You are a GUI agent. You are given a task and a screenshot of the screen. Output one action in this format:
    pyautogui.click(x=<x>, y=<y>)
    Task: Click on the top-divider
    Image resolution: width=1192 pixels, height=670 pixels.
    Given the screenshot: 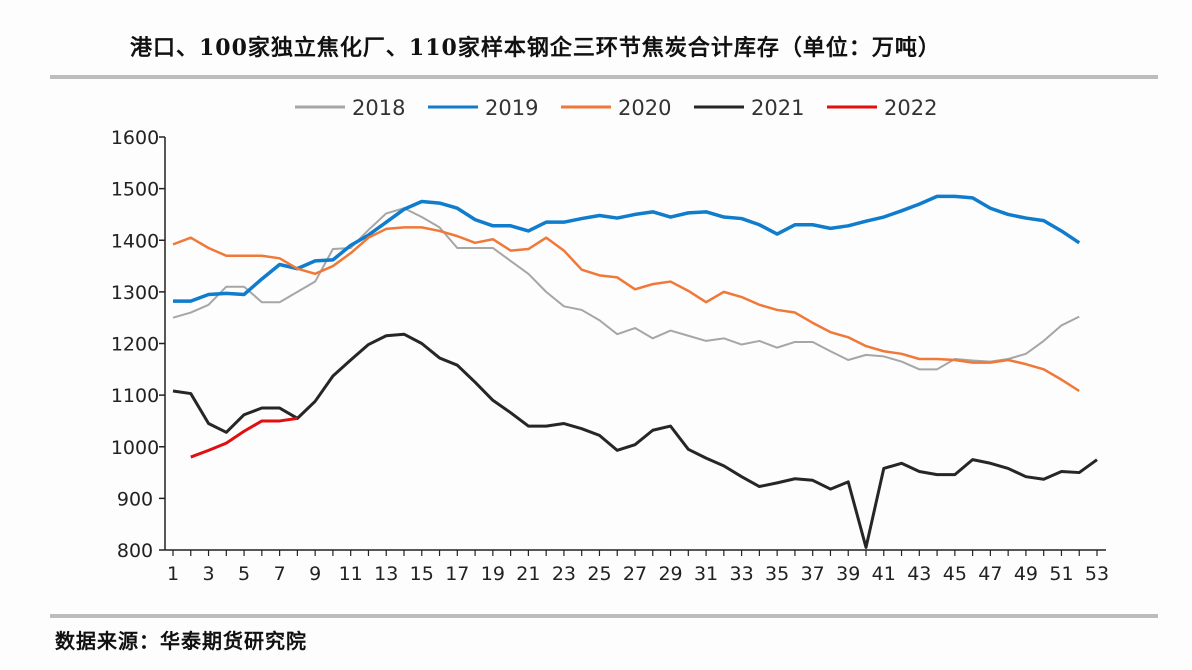 What is the action you would take?
    pyautogui.click(x=604, y=77)
    